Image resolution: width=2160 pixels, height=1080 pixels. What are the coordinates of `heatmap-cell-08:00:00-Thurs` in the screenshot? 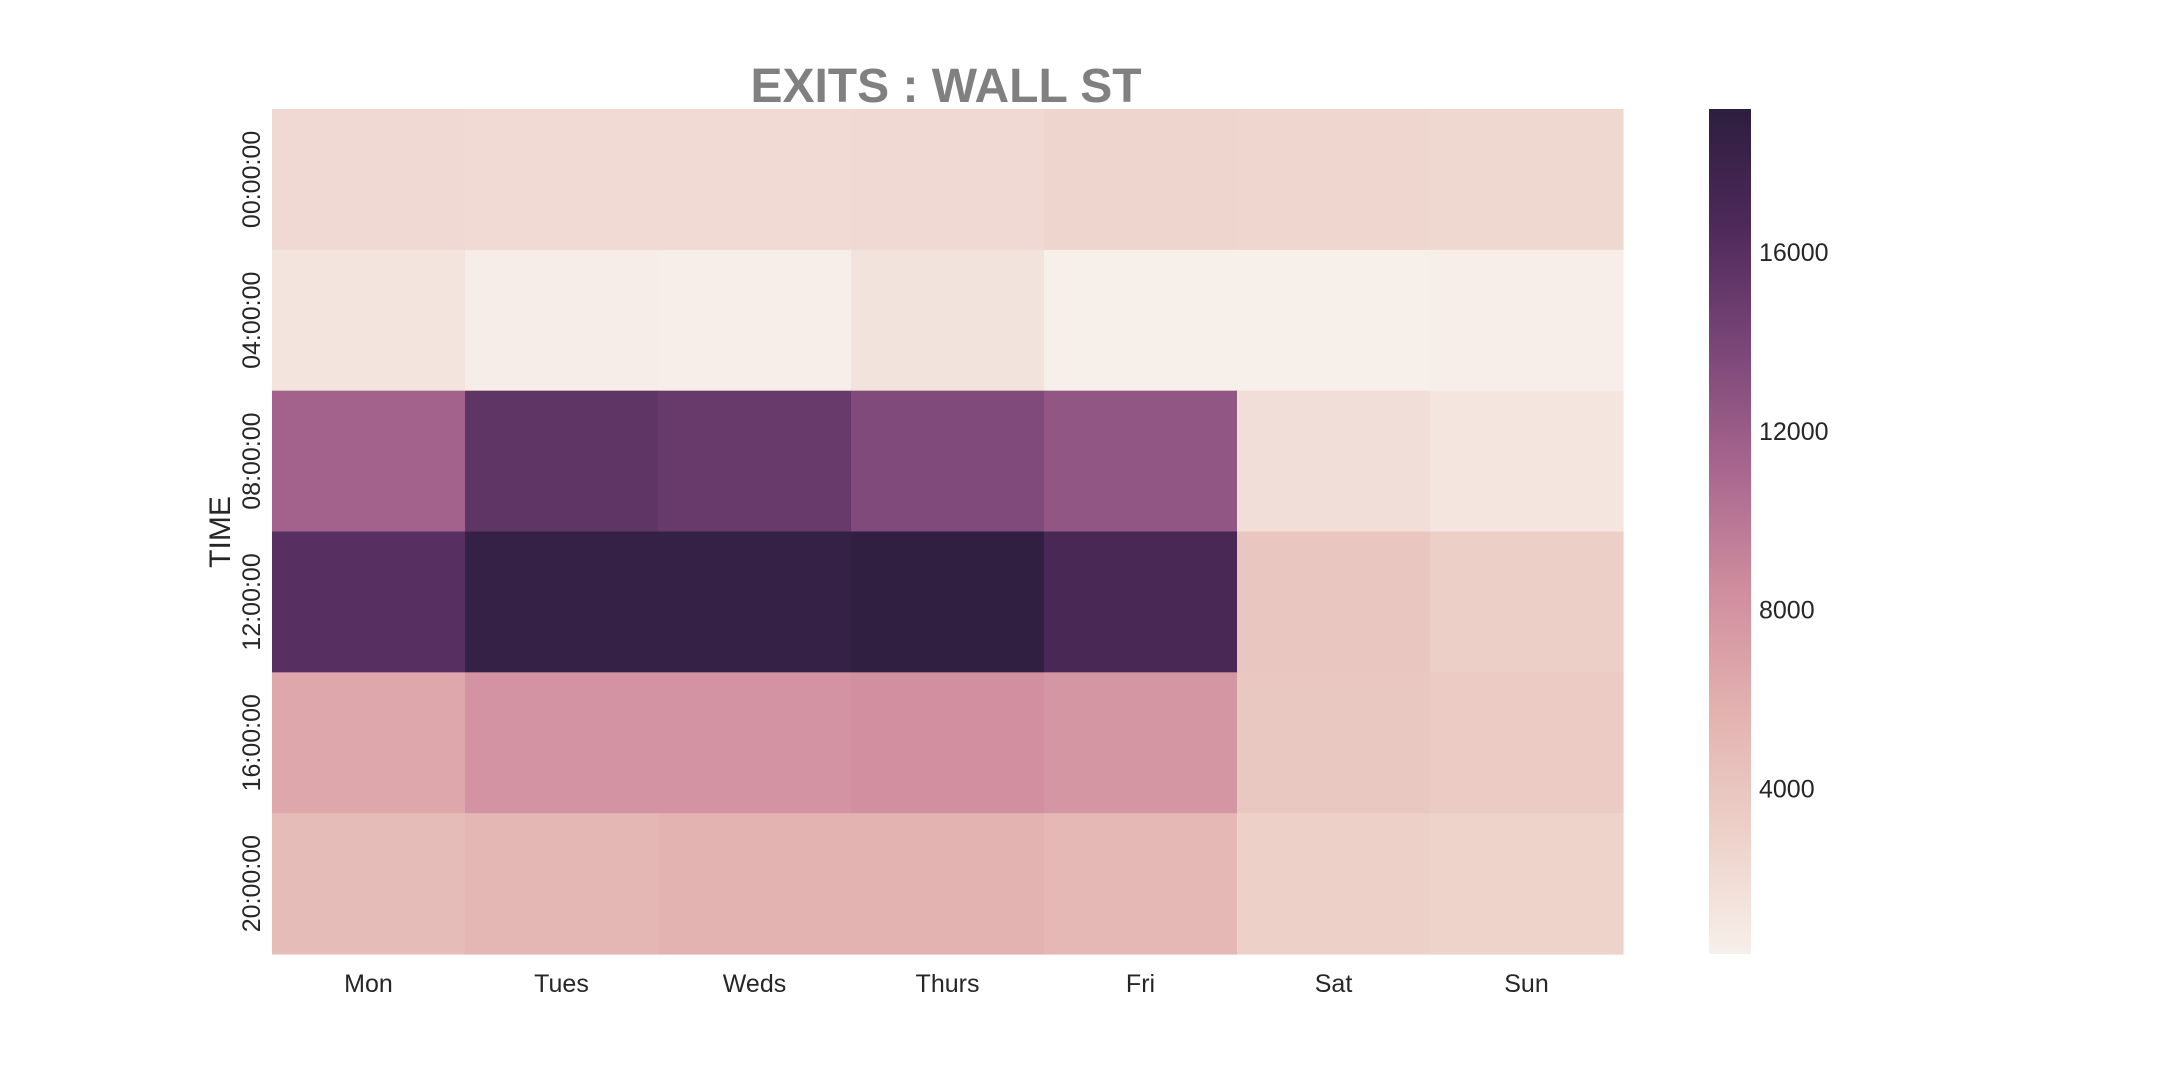 It's located at (948, 461).